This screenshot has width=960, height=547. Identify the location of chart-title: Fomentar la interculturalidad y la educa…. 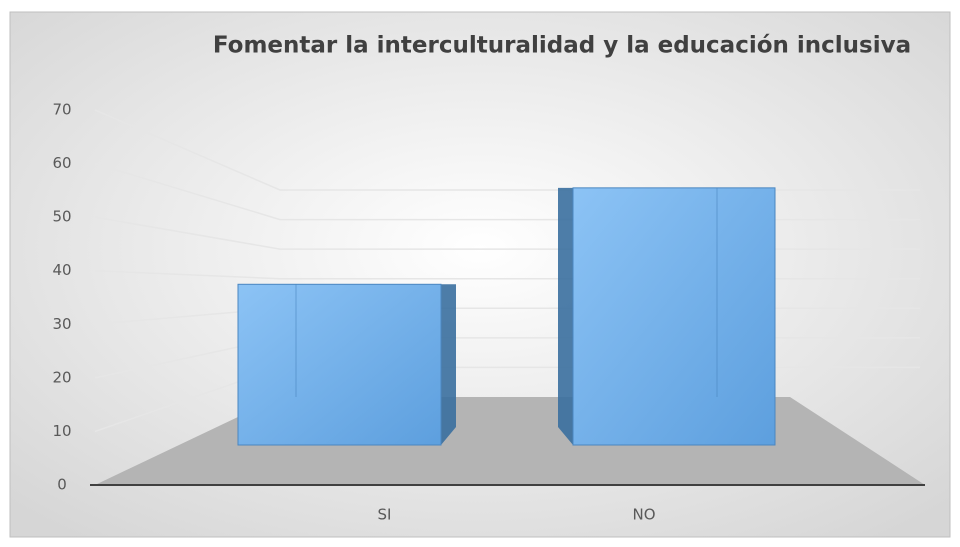
(562, 46).